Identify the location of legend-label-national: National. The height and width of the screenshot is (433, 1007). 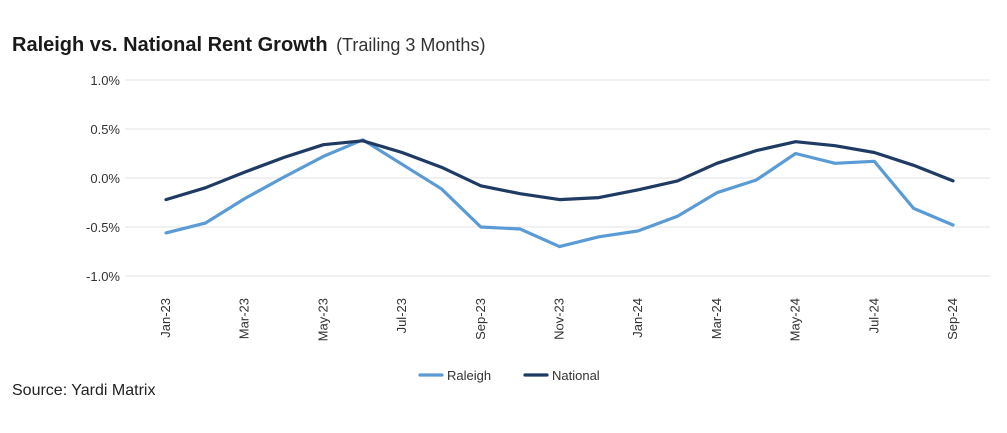
(576, 375).